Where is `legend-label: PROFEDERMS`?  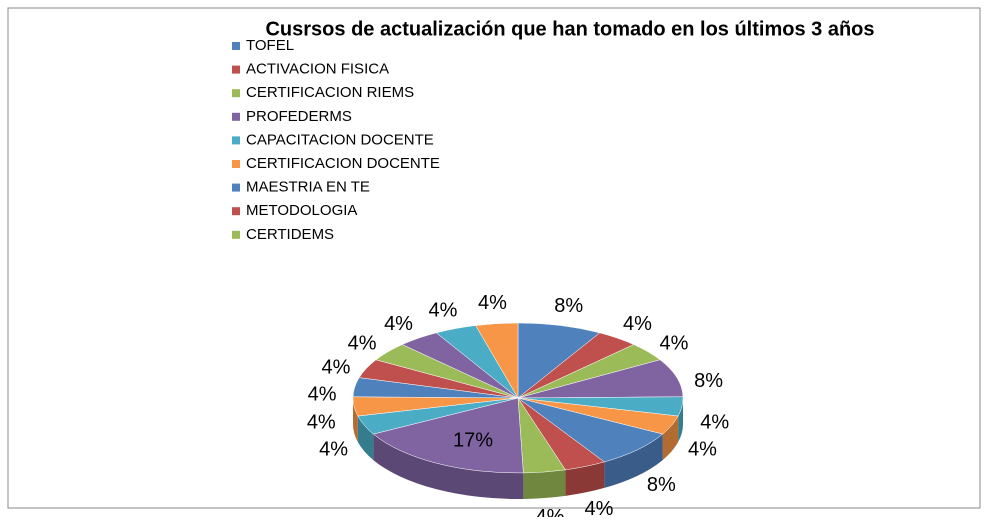
legend-label: PROFEDERMS is located at coordinates (299, 116).